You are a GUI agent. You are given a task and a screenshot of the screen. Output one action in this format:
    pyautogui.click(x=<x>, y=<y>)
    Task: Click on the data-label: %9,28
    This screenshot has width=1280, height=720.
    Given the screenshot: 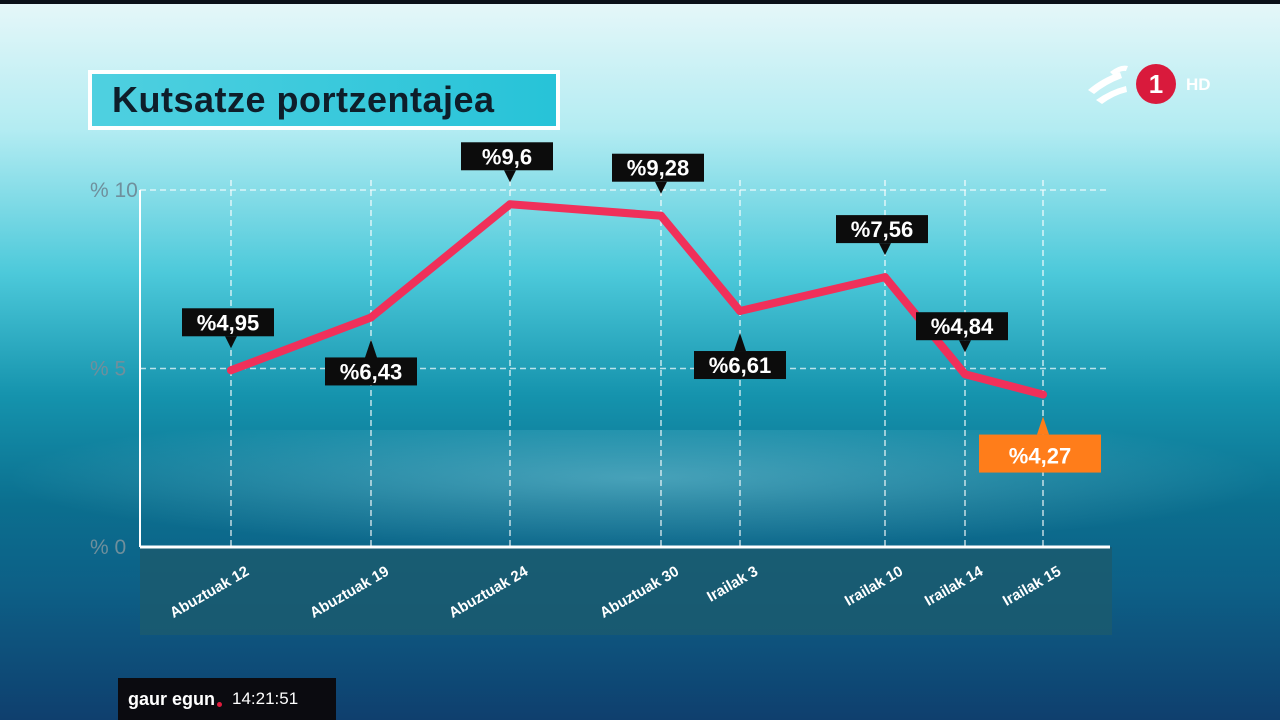 What is the action you would take?
    pyautogui.click(x=658, y=173)
    